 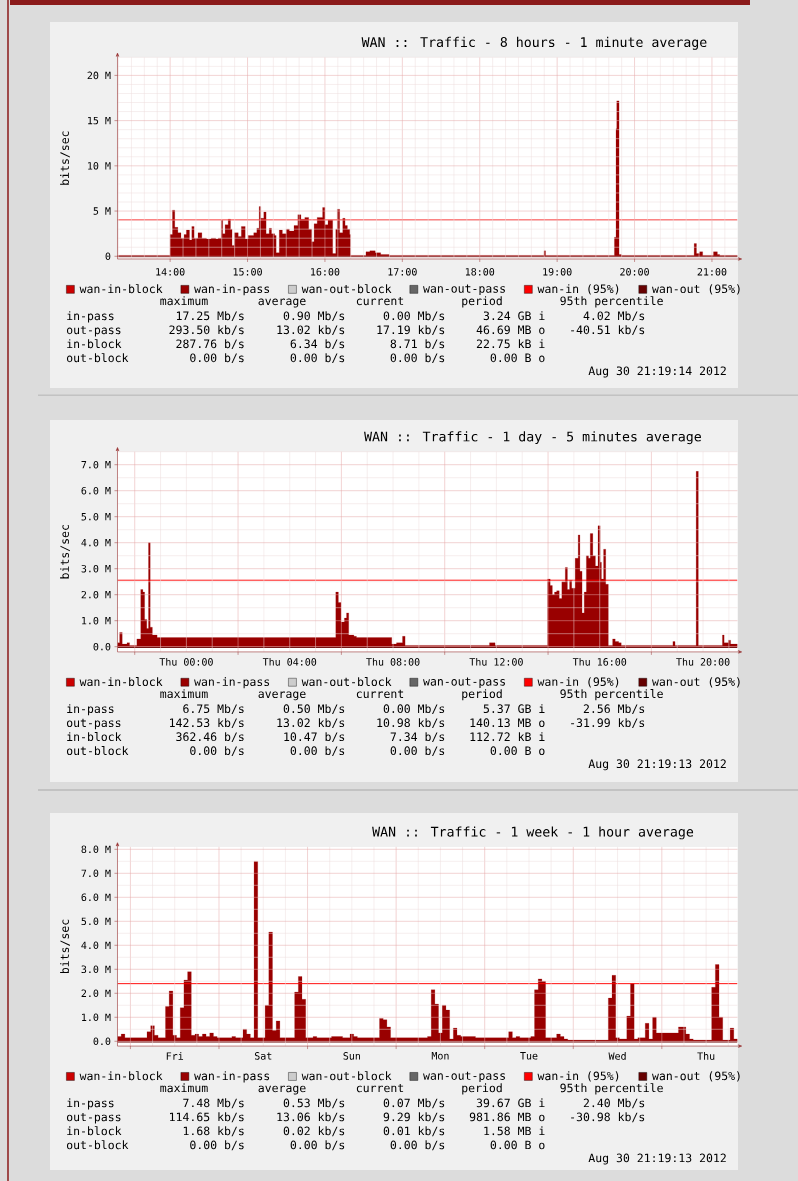 I want to click on text: 0.07 Mb/s, so click(x=414, y=1103).